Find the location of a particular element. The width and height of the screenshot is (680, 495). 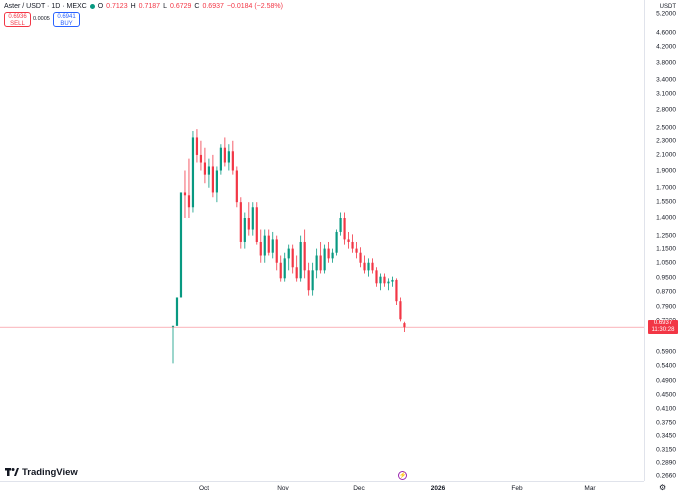

time-tick-label: Nov is located at coordinates (283, 488).